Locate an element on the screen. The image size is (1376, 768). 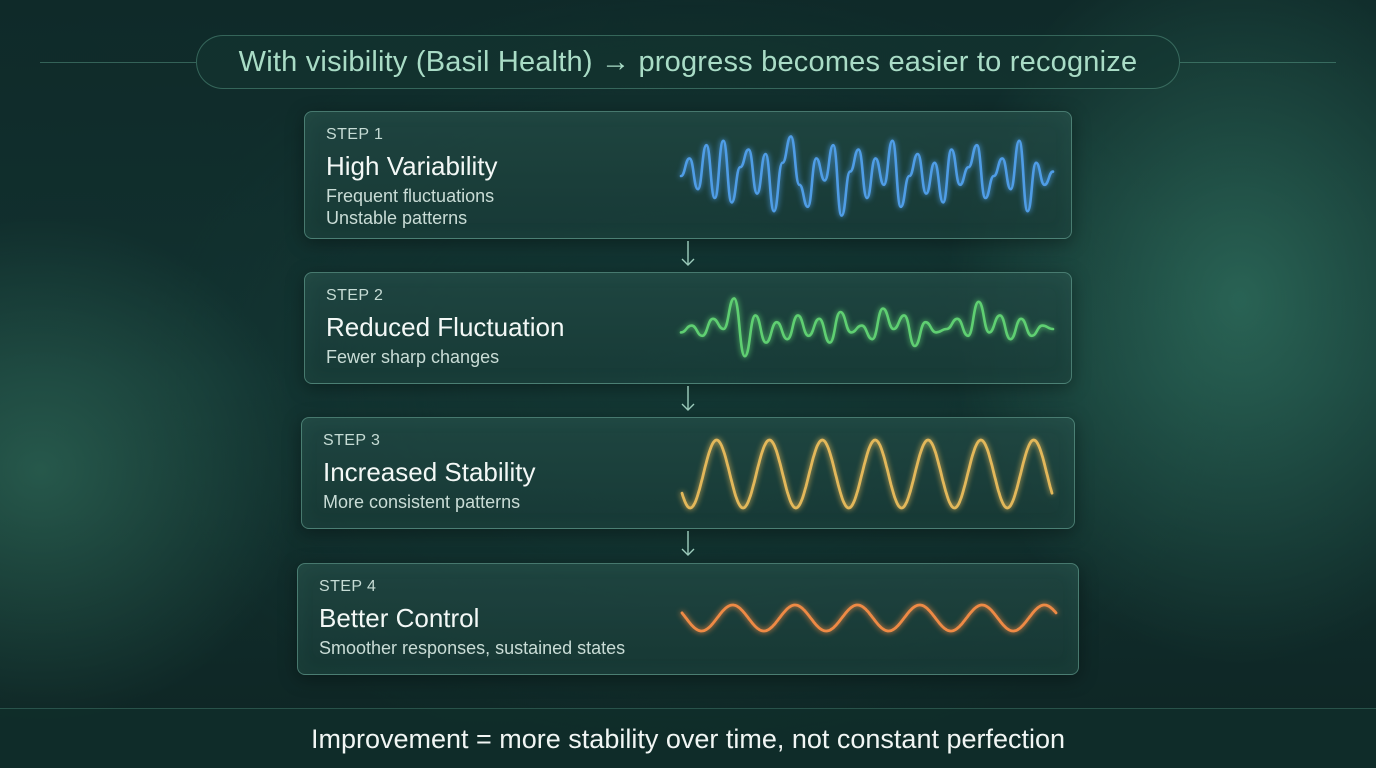
step-title: Reduced Fluctuation is located at coordinates (445, 327).